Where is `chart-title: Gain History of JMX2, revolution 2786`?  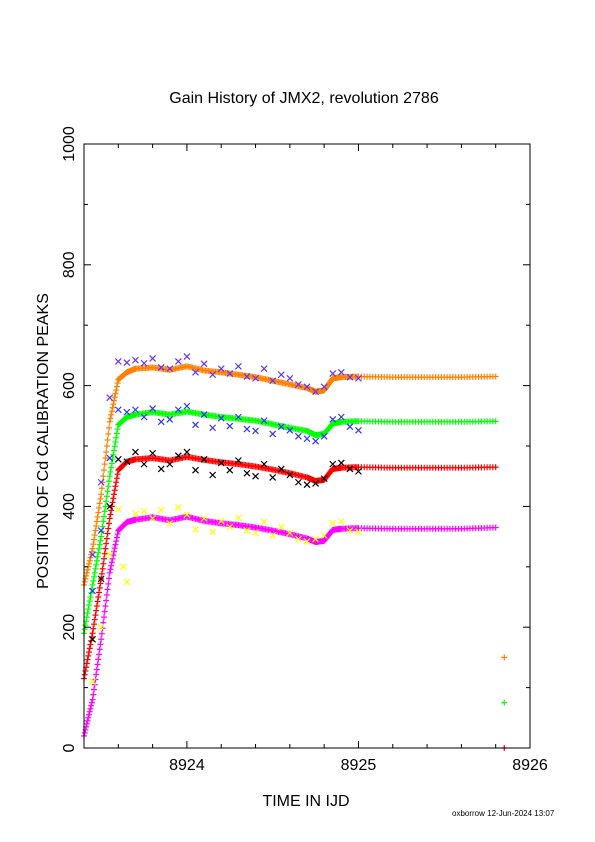
chart-title: Gain History of JMX2, revolution 2786 is located at coordinates (304, 98).